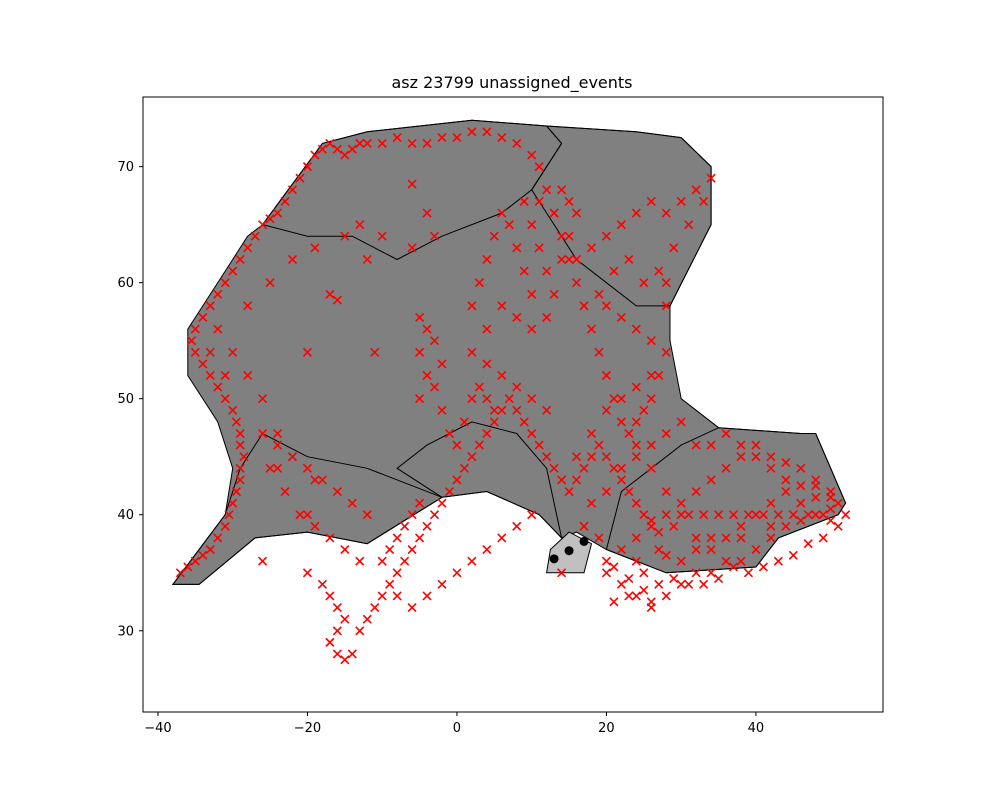 This screenshot has width=1000, height=804. Describe the element at coordinates (307, 508) in the screenshot. I see `region-region-west` at that location.